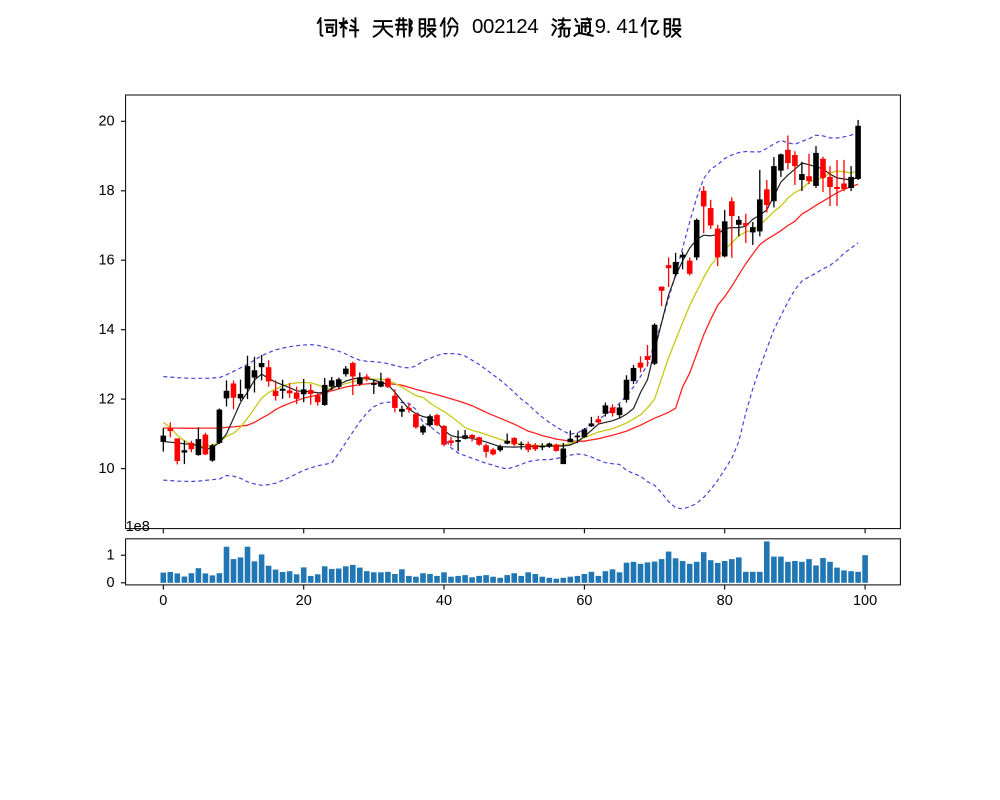 Image resolution: width=1000 pixels, height=800 pixels. Describe the element at coordinates (106, 191) in the screenshot. I see `svg-text: 18` at that location.